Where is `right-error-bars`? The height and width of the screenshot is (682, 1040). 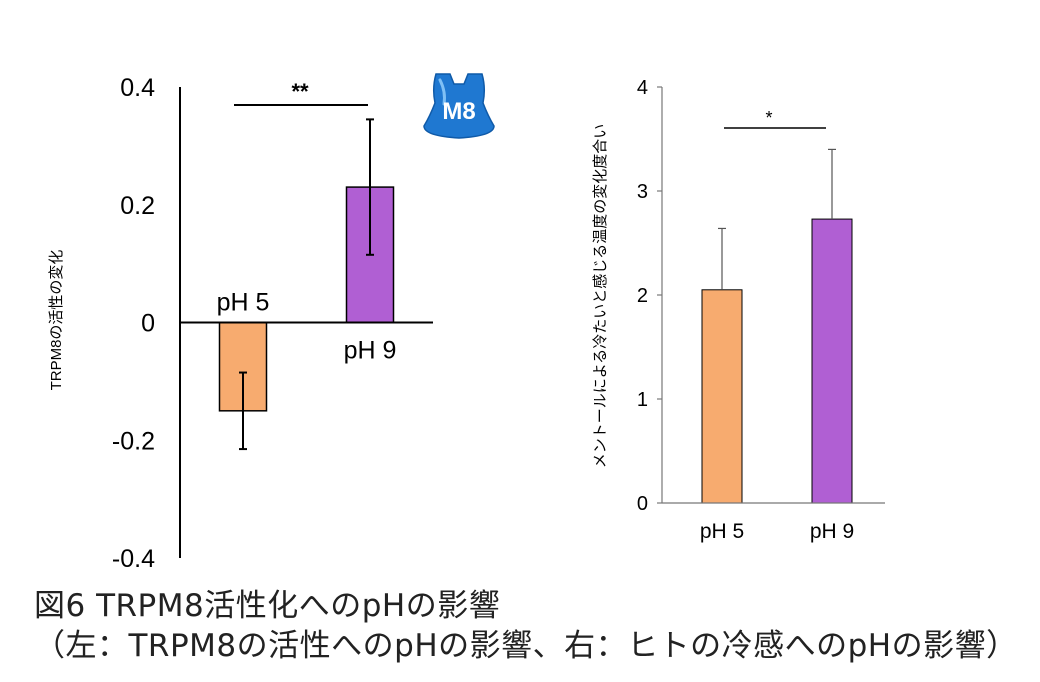 right-error-bars is located at coordinates (777, 219).